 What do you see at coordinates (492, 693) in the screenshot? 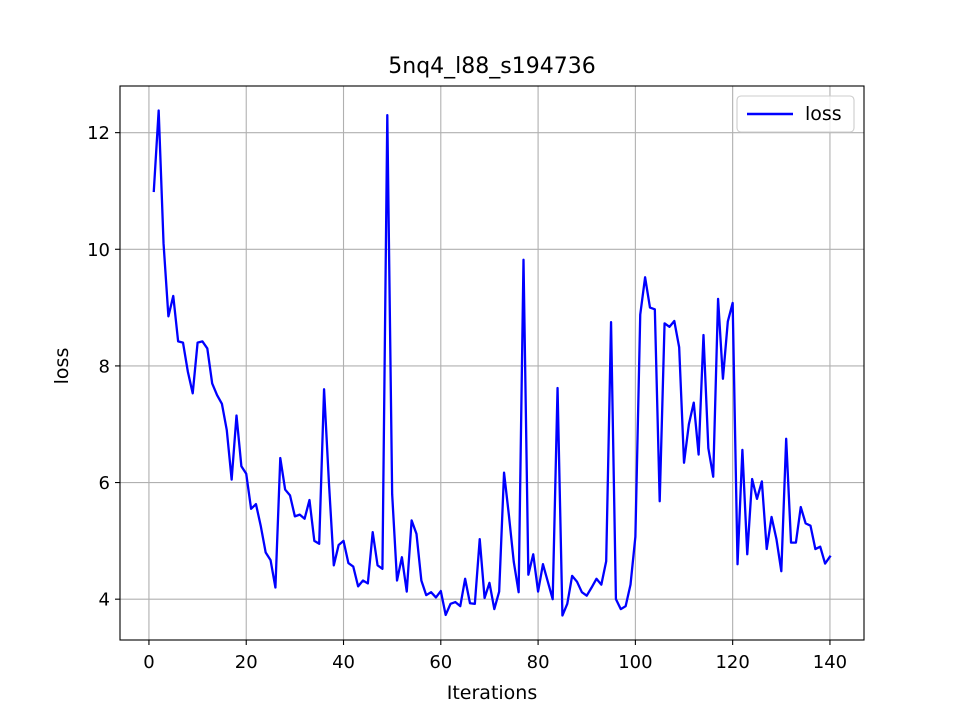
I see `x-axis-label: Iterations` at bounding box center [492, 693].